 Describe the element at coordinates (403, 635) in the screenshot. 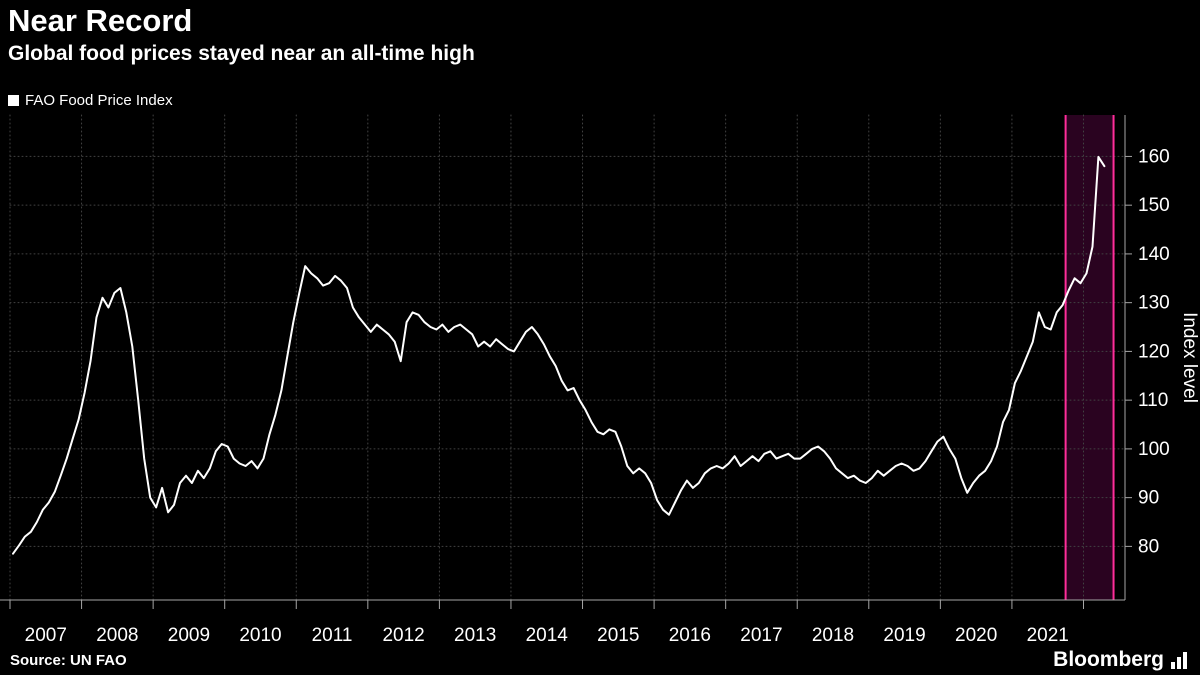

I see `svg-text: 2012` at that location.